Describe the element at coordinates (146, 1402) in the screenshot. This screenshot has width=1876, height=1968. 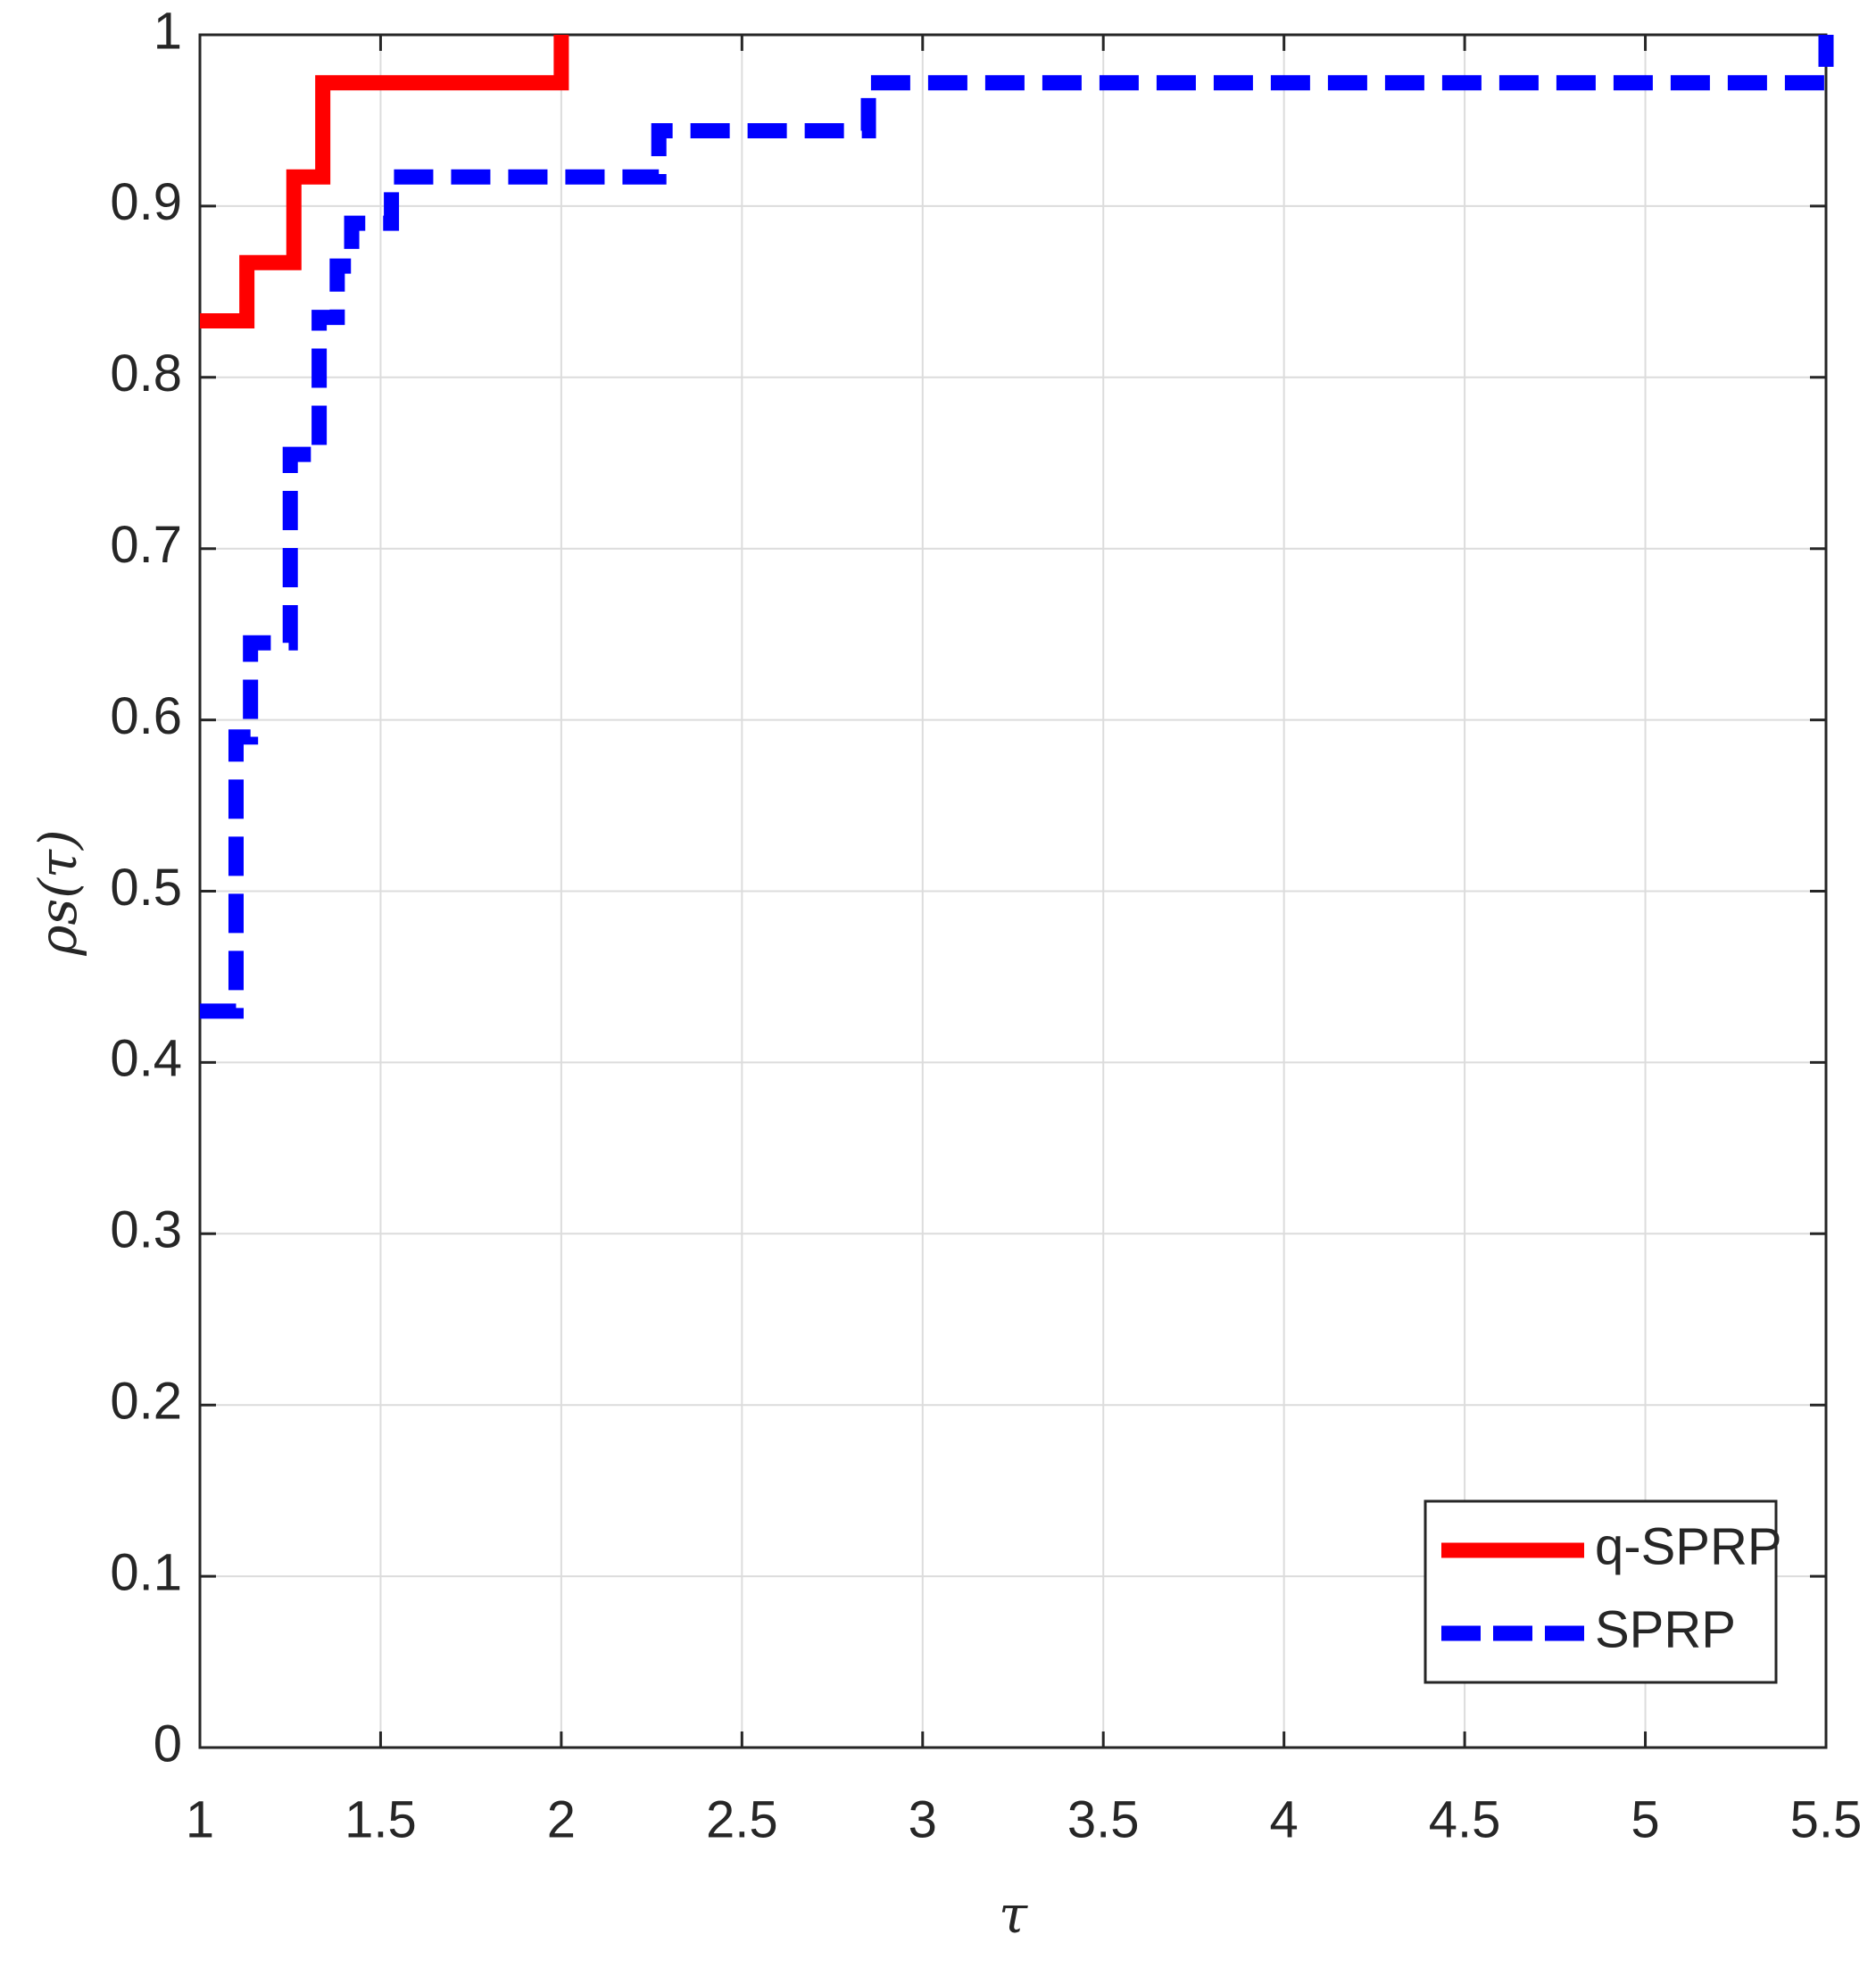
I see `y-tick-label: 0.2` at that location.